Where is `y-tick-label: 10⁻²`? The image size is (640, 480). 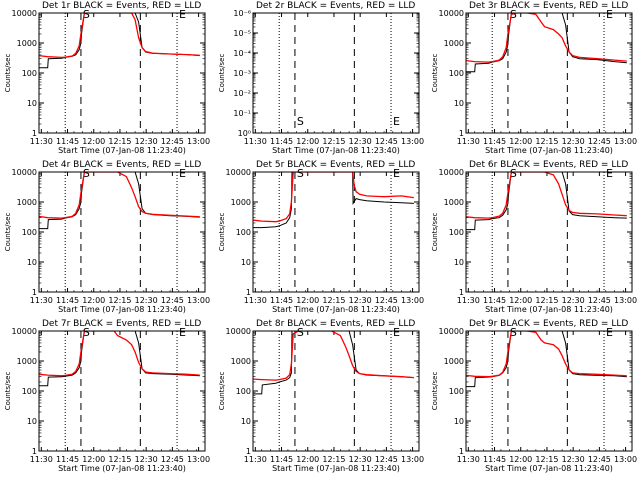 y-tick-label: 10⁻² is located at coordinates (242, 93).